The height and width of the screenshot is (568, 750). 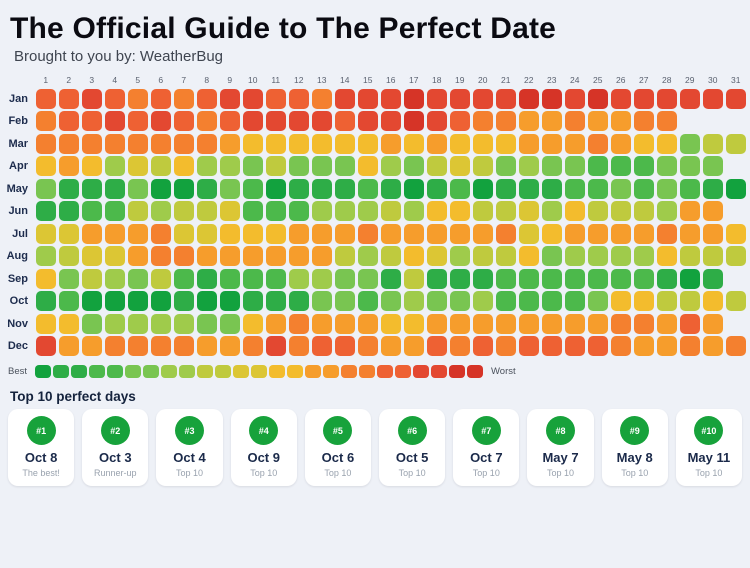 I want to click on top10-card: #9 May 8 Top 10, so click(x=634, y=447).